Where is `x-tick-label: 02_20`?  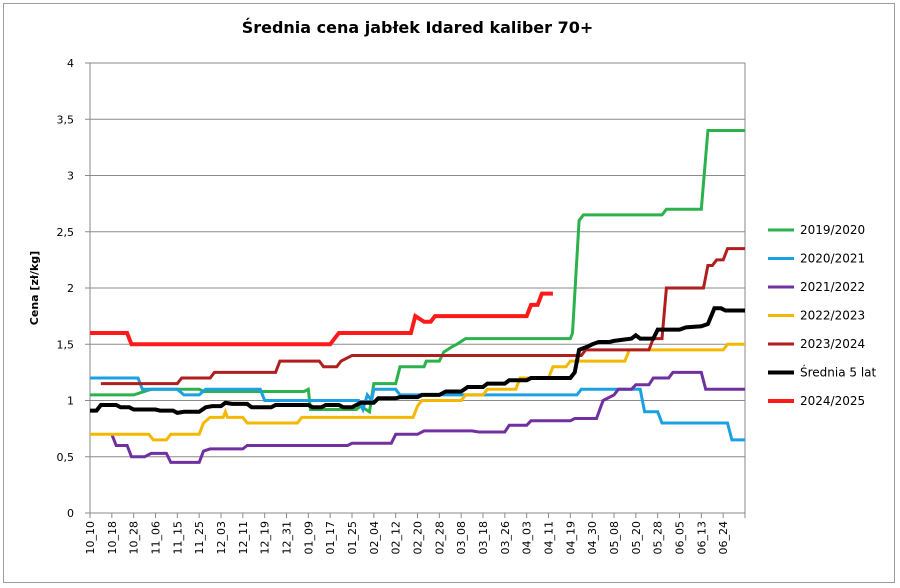 x-tick-label: 02_20 is located at coordinates (418, 538).